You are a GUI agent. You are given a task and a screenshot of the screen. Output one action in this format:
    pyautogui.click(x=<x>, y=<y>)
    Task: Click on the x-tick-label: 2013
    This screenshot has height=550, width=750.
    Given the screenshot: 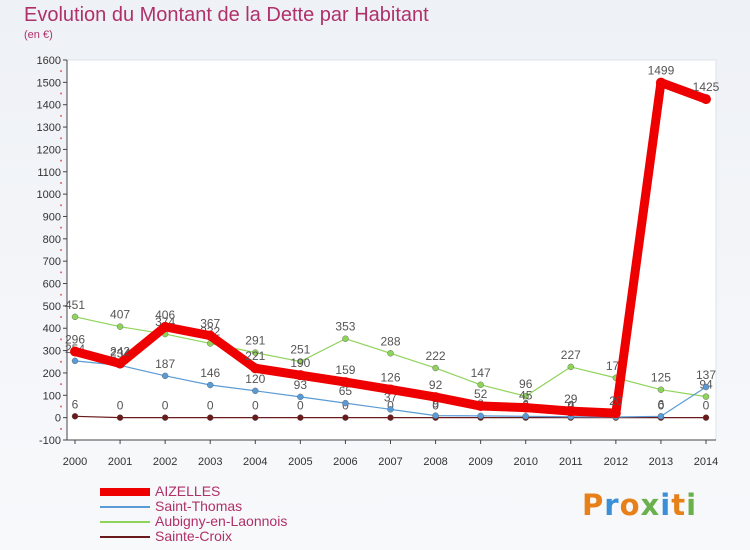 What is the action you would take?
    pyautogui.click(x=661, y=462)
    